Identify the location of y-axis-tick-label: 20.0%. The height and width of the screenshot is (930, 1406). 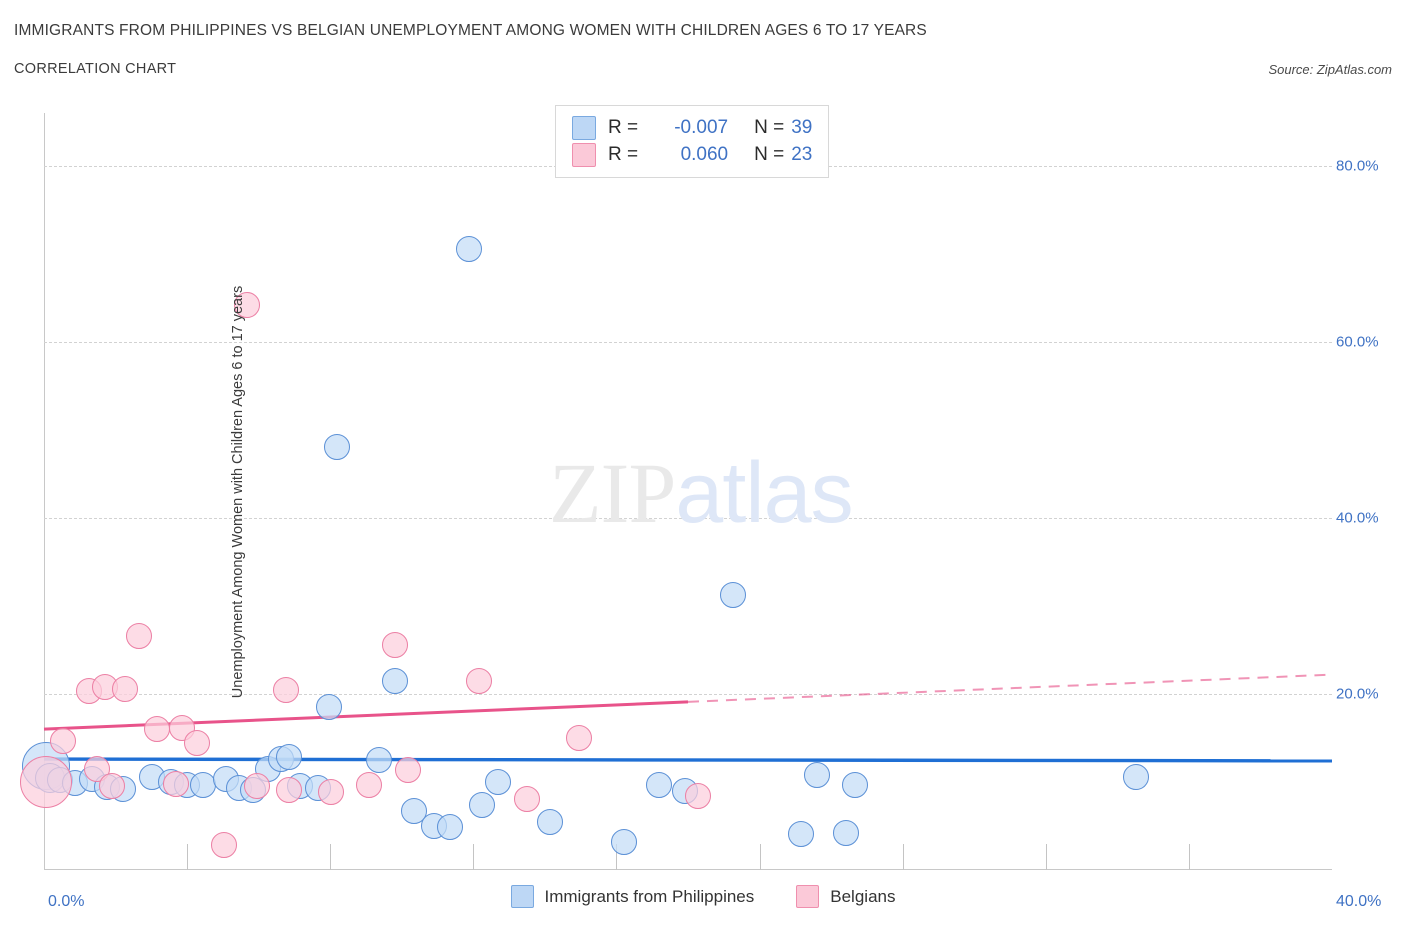
(1357, 694).